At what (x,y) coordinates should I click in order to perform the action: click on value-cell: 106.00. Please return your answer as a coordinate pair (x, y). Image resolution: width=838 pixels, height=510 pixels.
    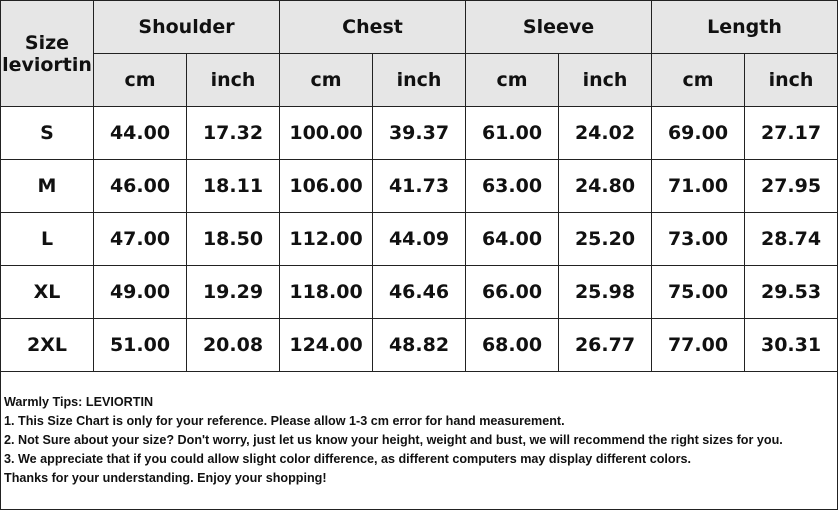
    Looking at the image, I should click on (326, 186).